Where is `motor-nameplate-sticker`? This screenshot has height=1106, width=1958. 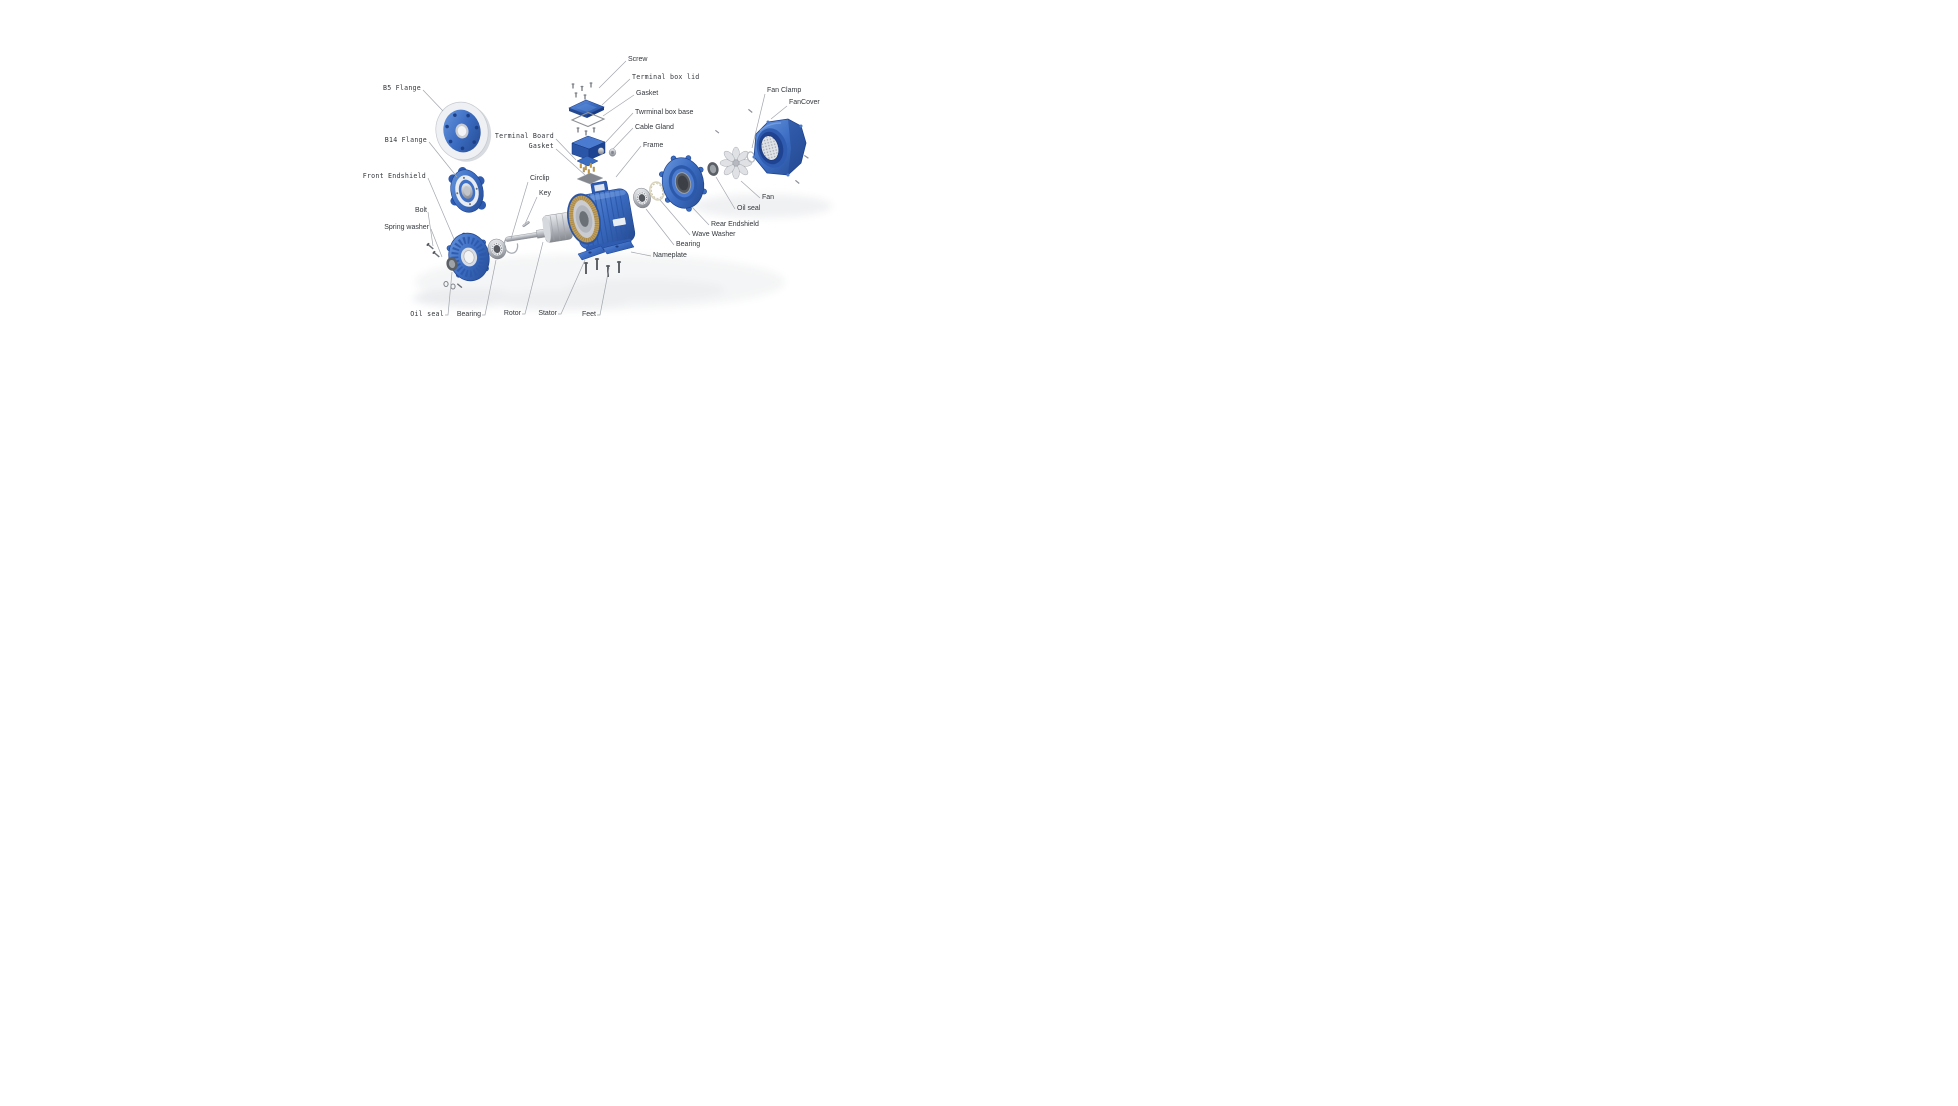
motor-nameplate-sticker is located at coordinates (619, 222).